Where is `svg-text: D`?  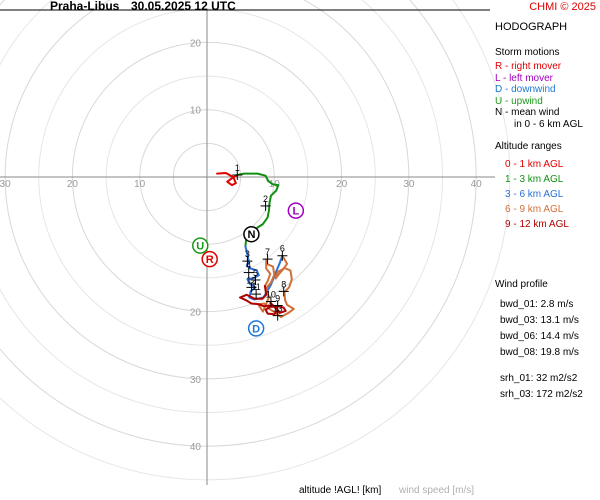 svg-text: D is located at coordinates (256, 329).